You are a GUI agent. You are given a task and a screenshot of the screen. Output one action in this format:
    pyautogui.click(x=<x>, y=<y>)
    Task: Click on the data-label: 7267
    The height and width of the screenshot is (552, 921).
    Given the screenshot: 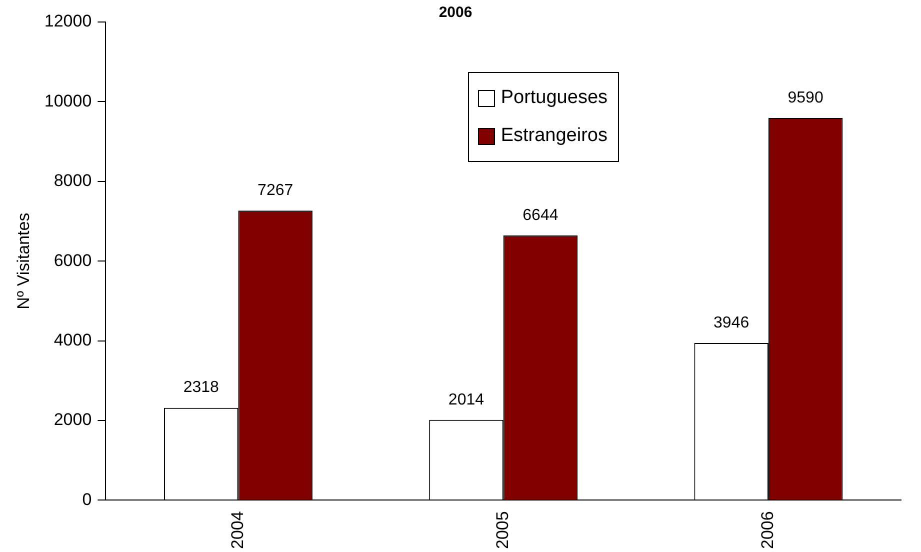 What is the action you would take?
    pyautogui.click(x=276, y=191)
    